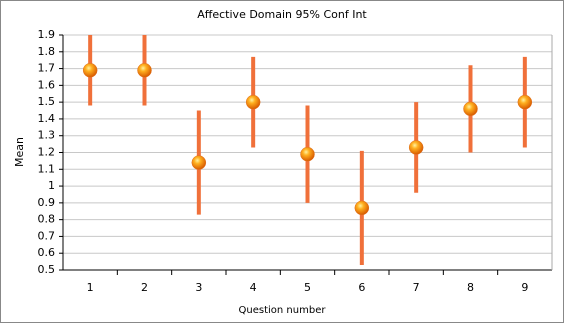 The height and width of the screenshot is (323, 564). Describe the element at coordinates (47, 135) in the screenshot. I see `y-tick-label: 1.3` at that location.